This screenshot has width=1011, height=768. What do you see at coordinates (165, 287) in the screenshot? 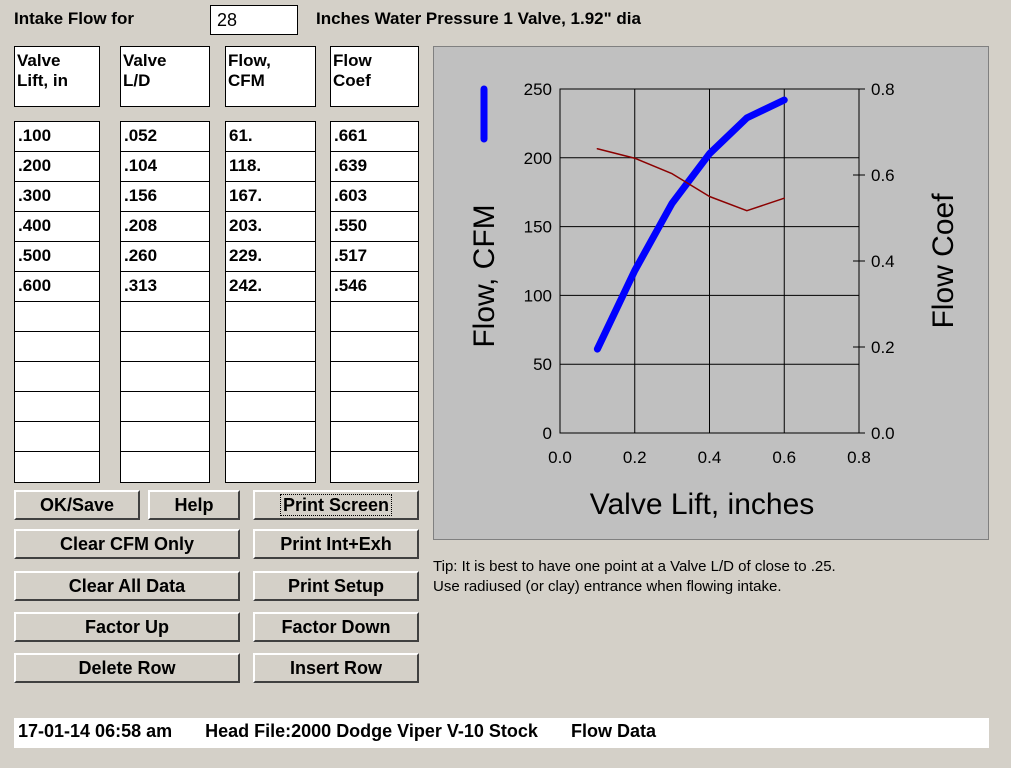
I see `table-cell: .313` at bounding box center [165, 287].